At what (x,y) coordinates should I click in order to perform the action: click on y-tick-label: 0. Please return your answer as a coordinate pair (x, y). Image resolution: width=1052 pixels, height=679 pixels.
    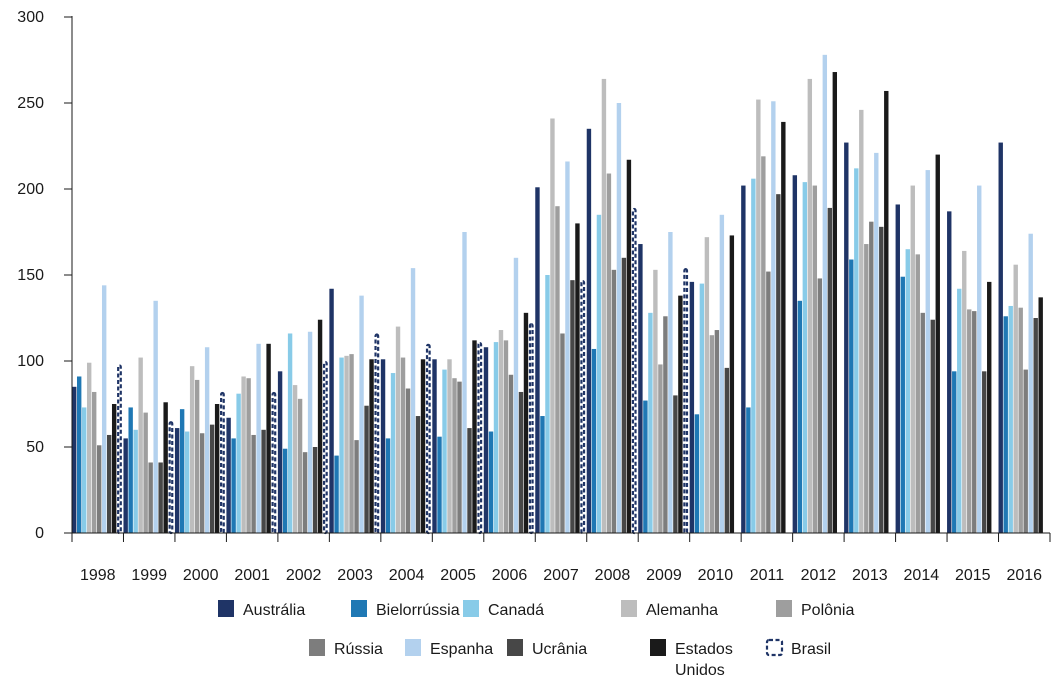
    Looking at the image, I should click on (39, 533).